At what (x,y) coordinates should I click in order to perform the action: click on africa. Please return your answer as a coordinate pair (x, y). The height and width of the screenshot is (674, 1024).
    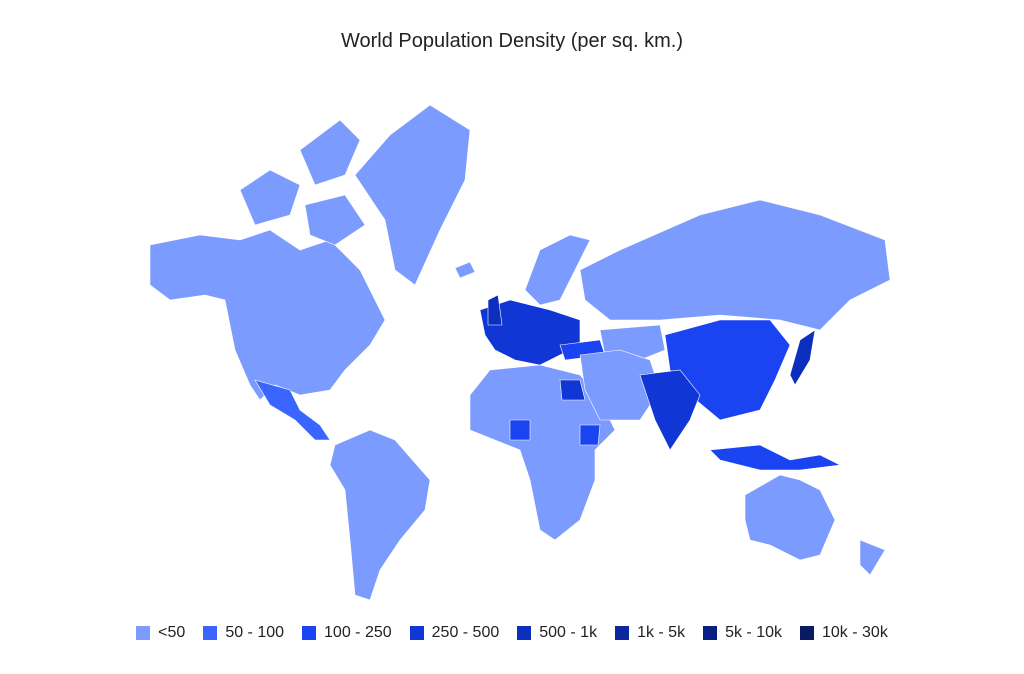
    Looking at the image, I should click on (542, 452).